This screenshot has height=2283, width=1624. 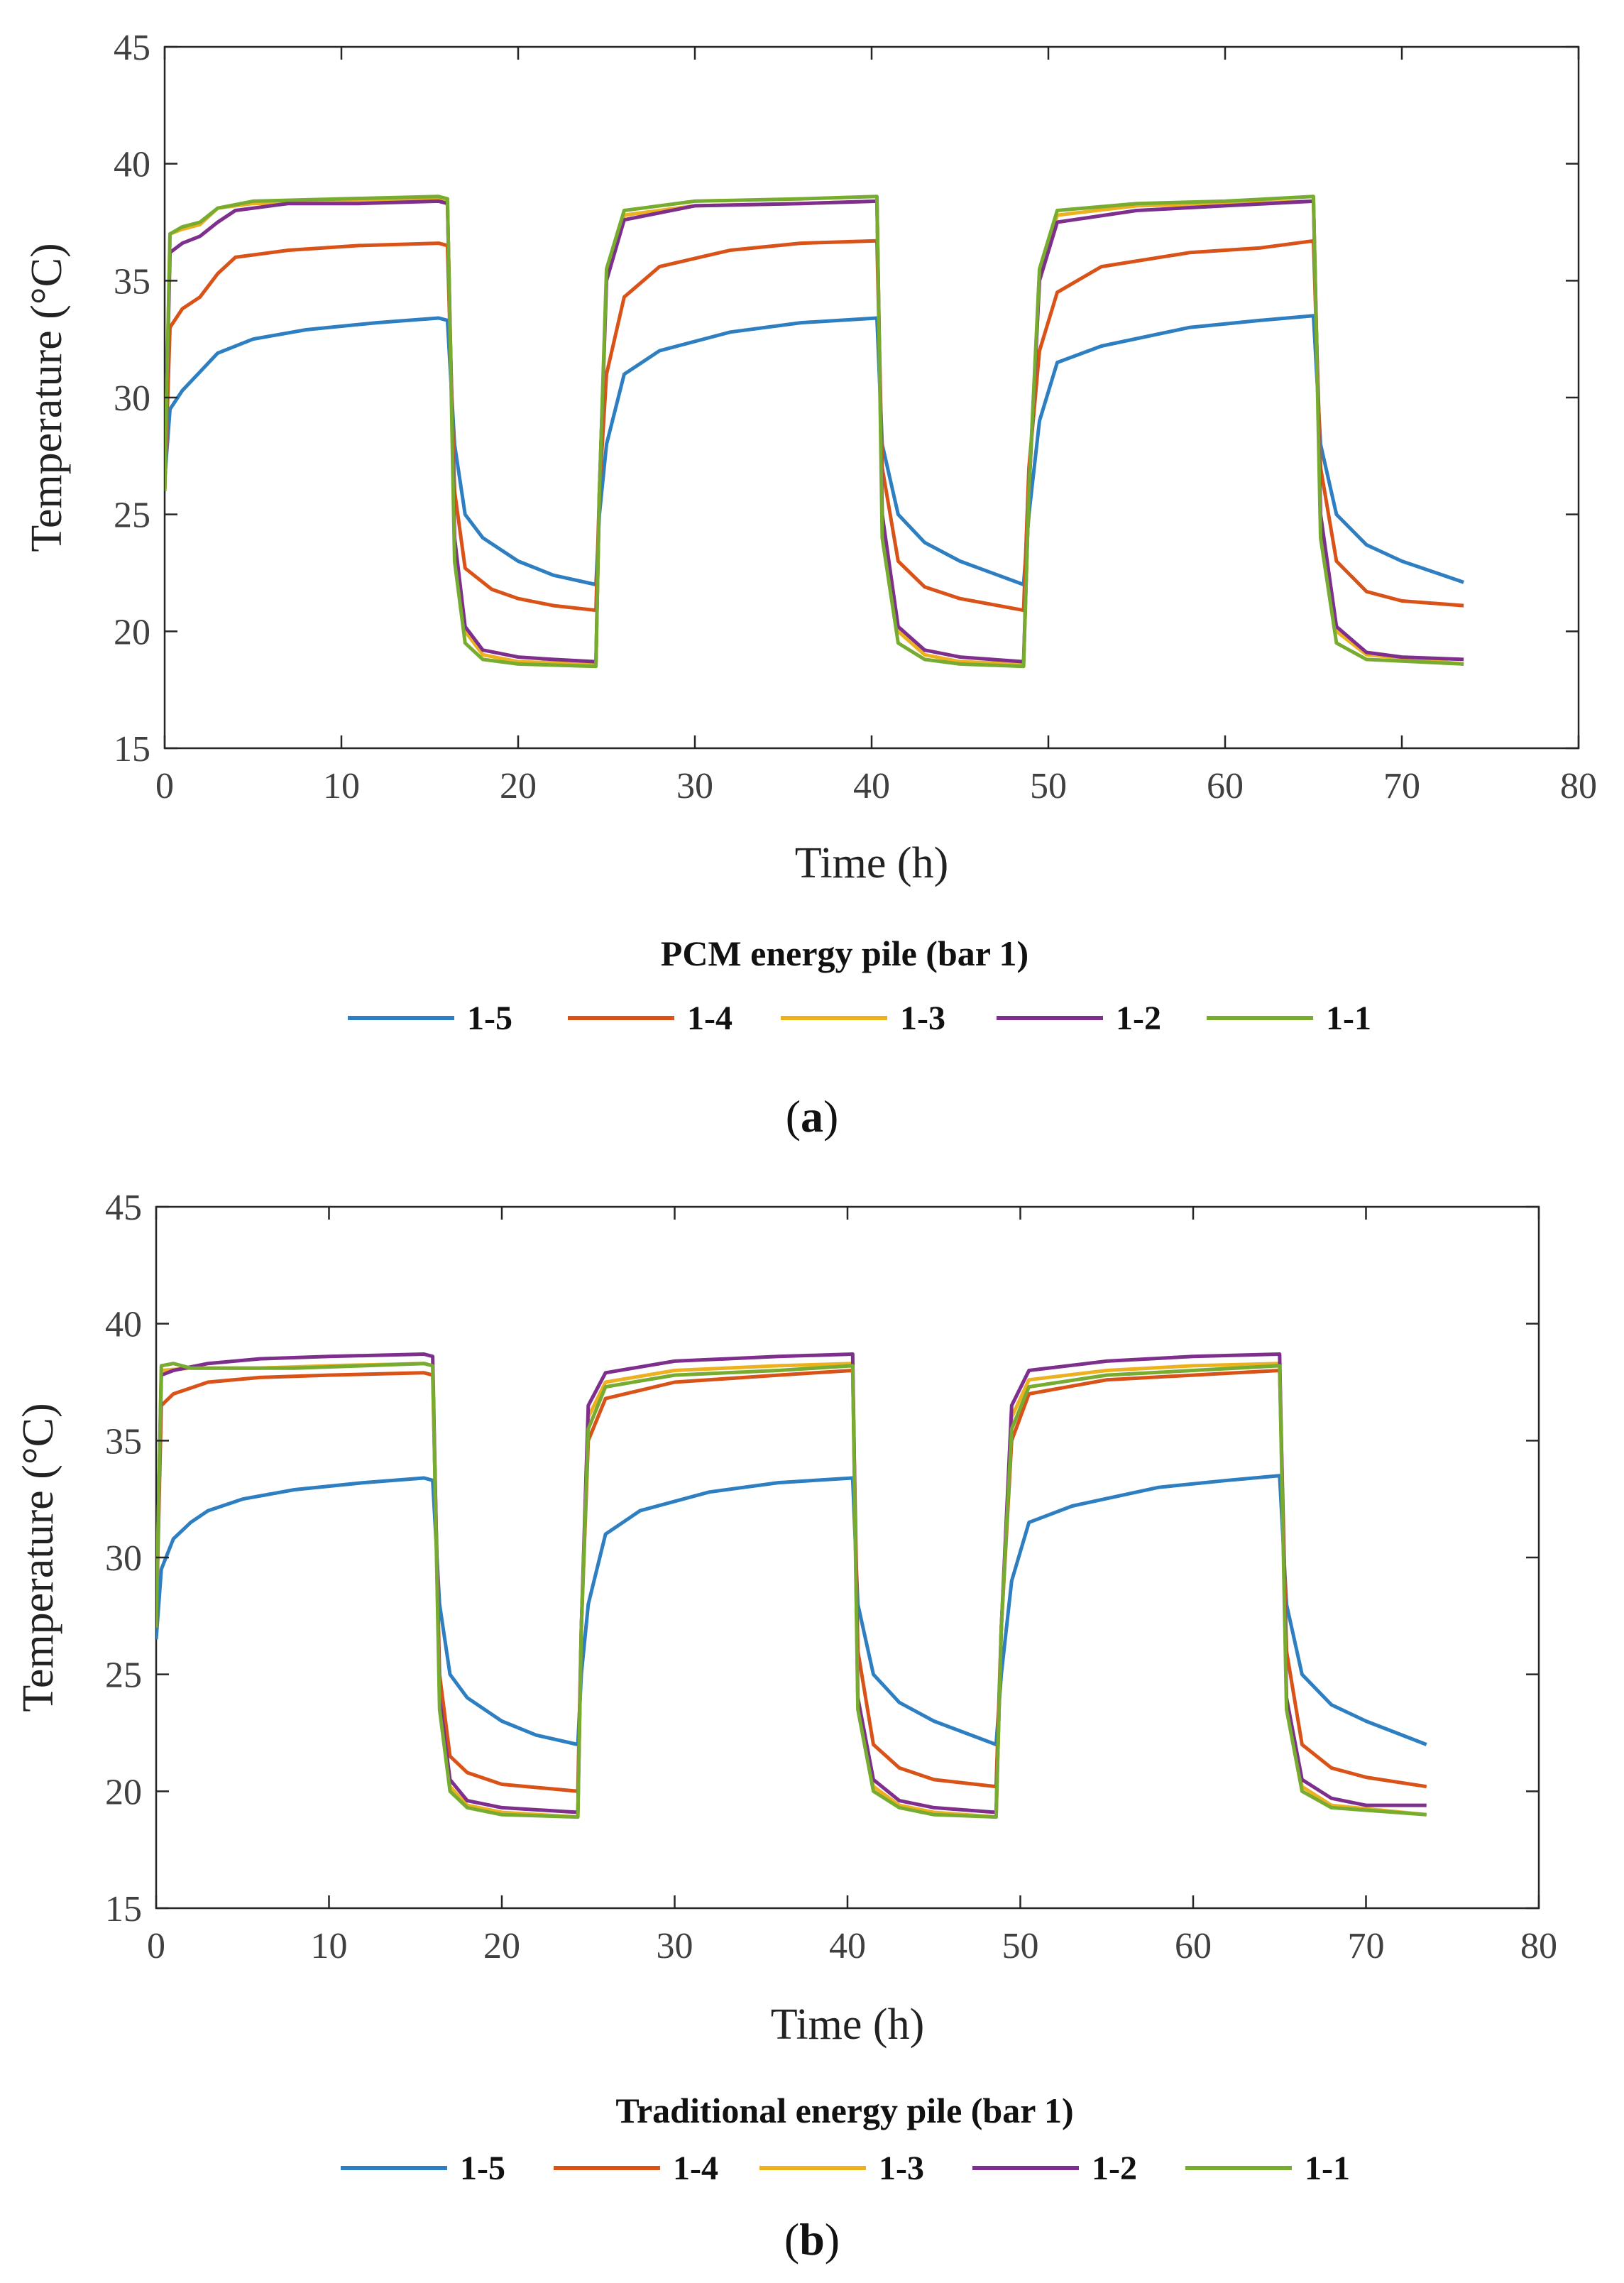 What do you see at coordinates (844, 954) in the screenshot?
I see `legend-title: PCM energy pile (bar 1)` at bounding box center [844, 954].